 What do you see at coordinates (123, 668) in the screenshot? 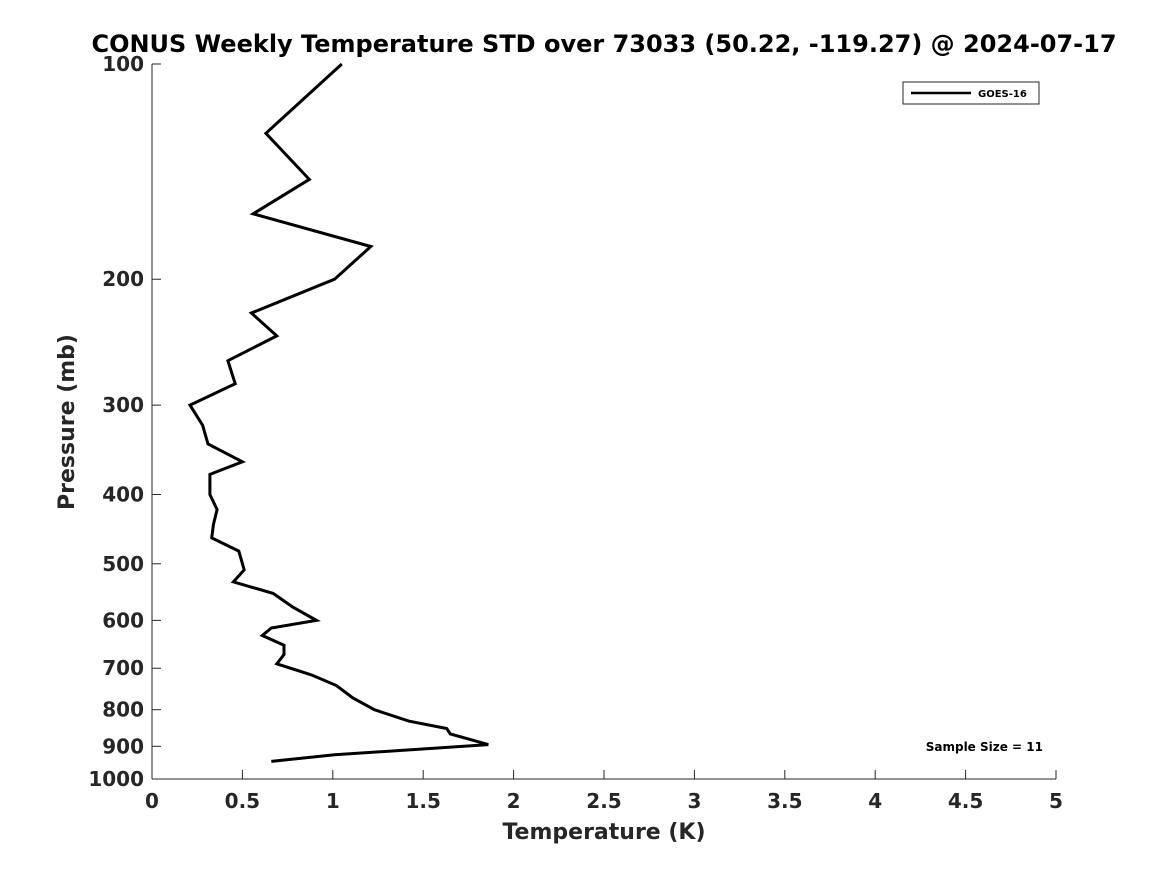
I see `y-tick-label: 700` at bounding box center [123, 668].